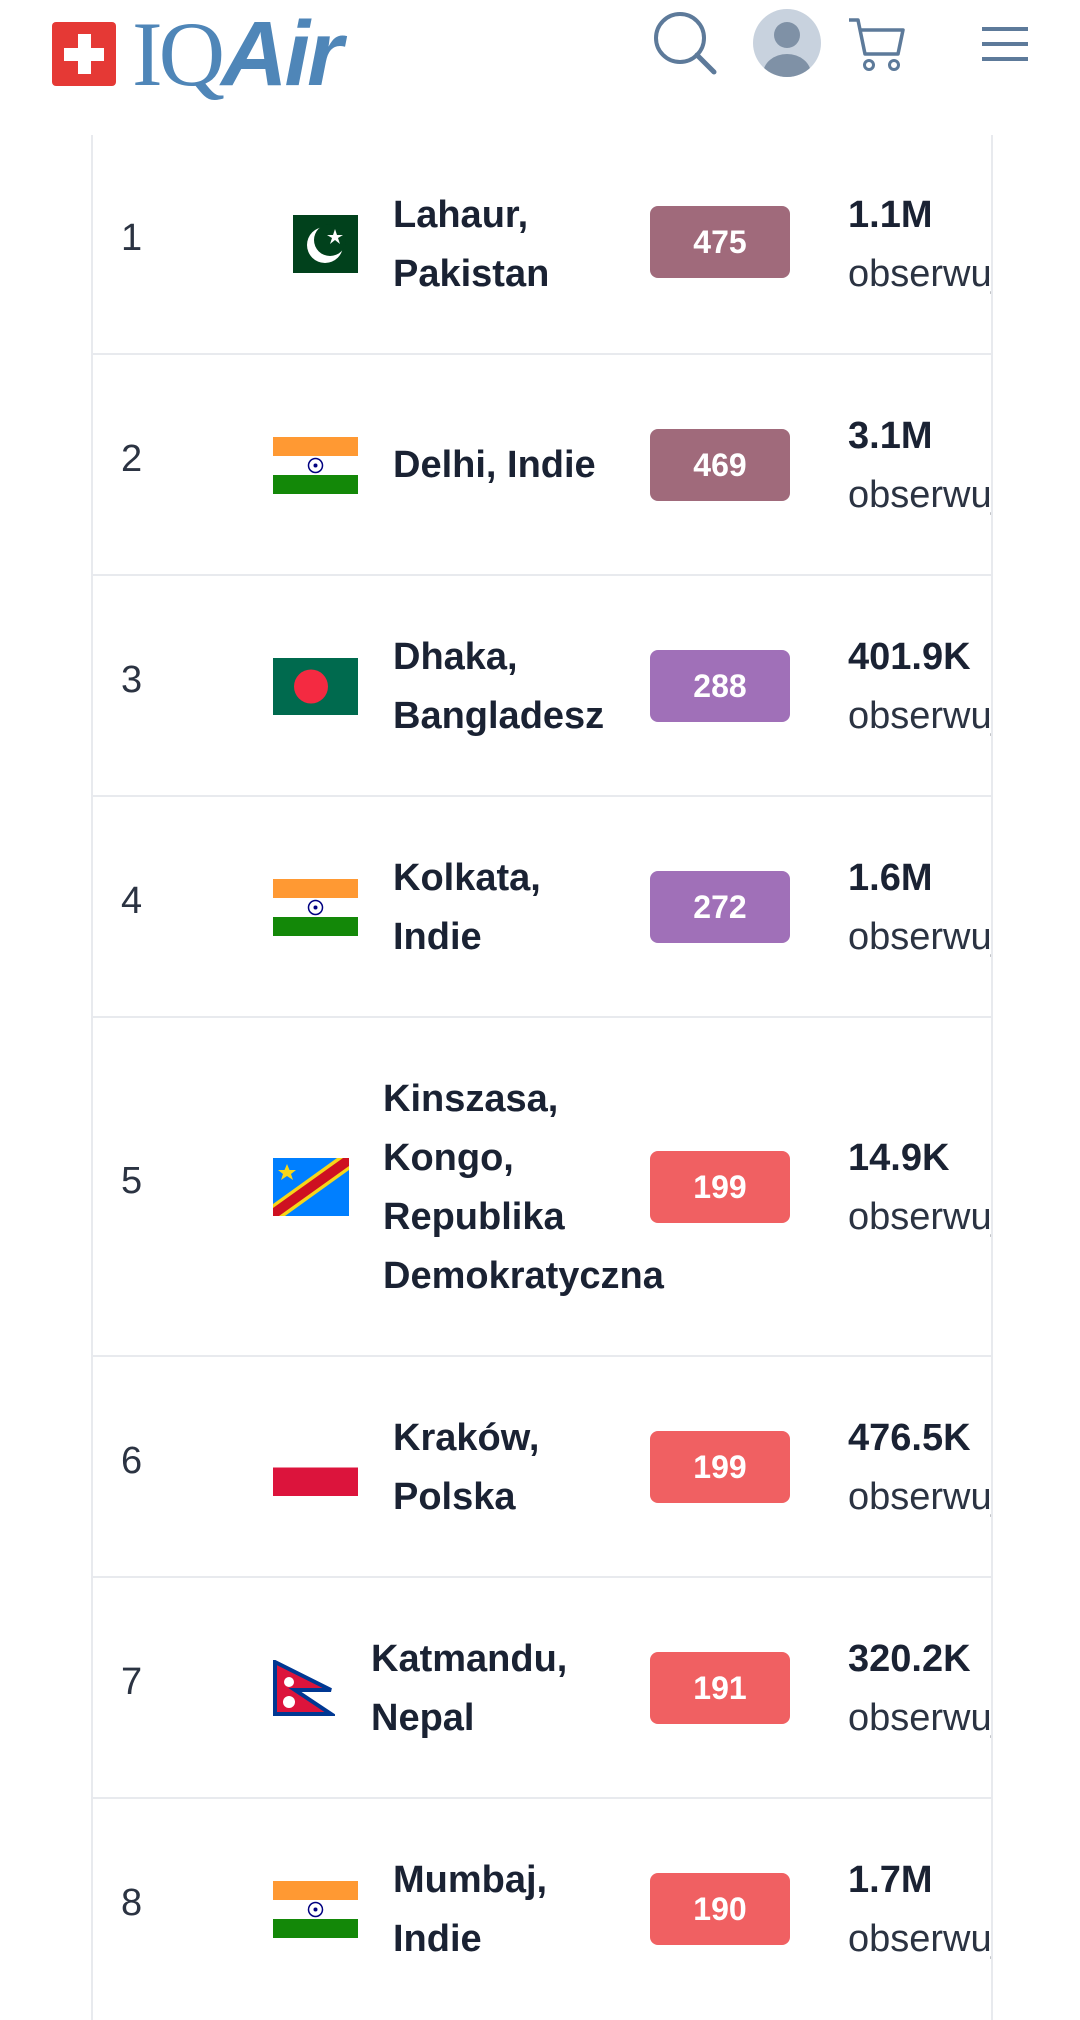  What do you see at coordinates (469, 1688) in the screenshot?
I see `city-name: Katmandu, Nepal` at bounding box center [469, 1688].